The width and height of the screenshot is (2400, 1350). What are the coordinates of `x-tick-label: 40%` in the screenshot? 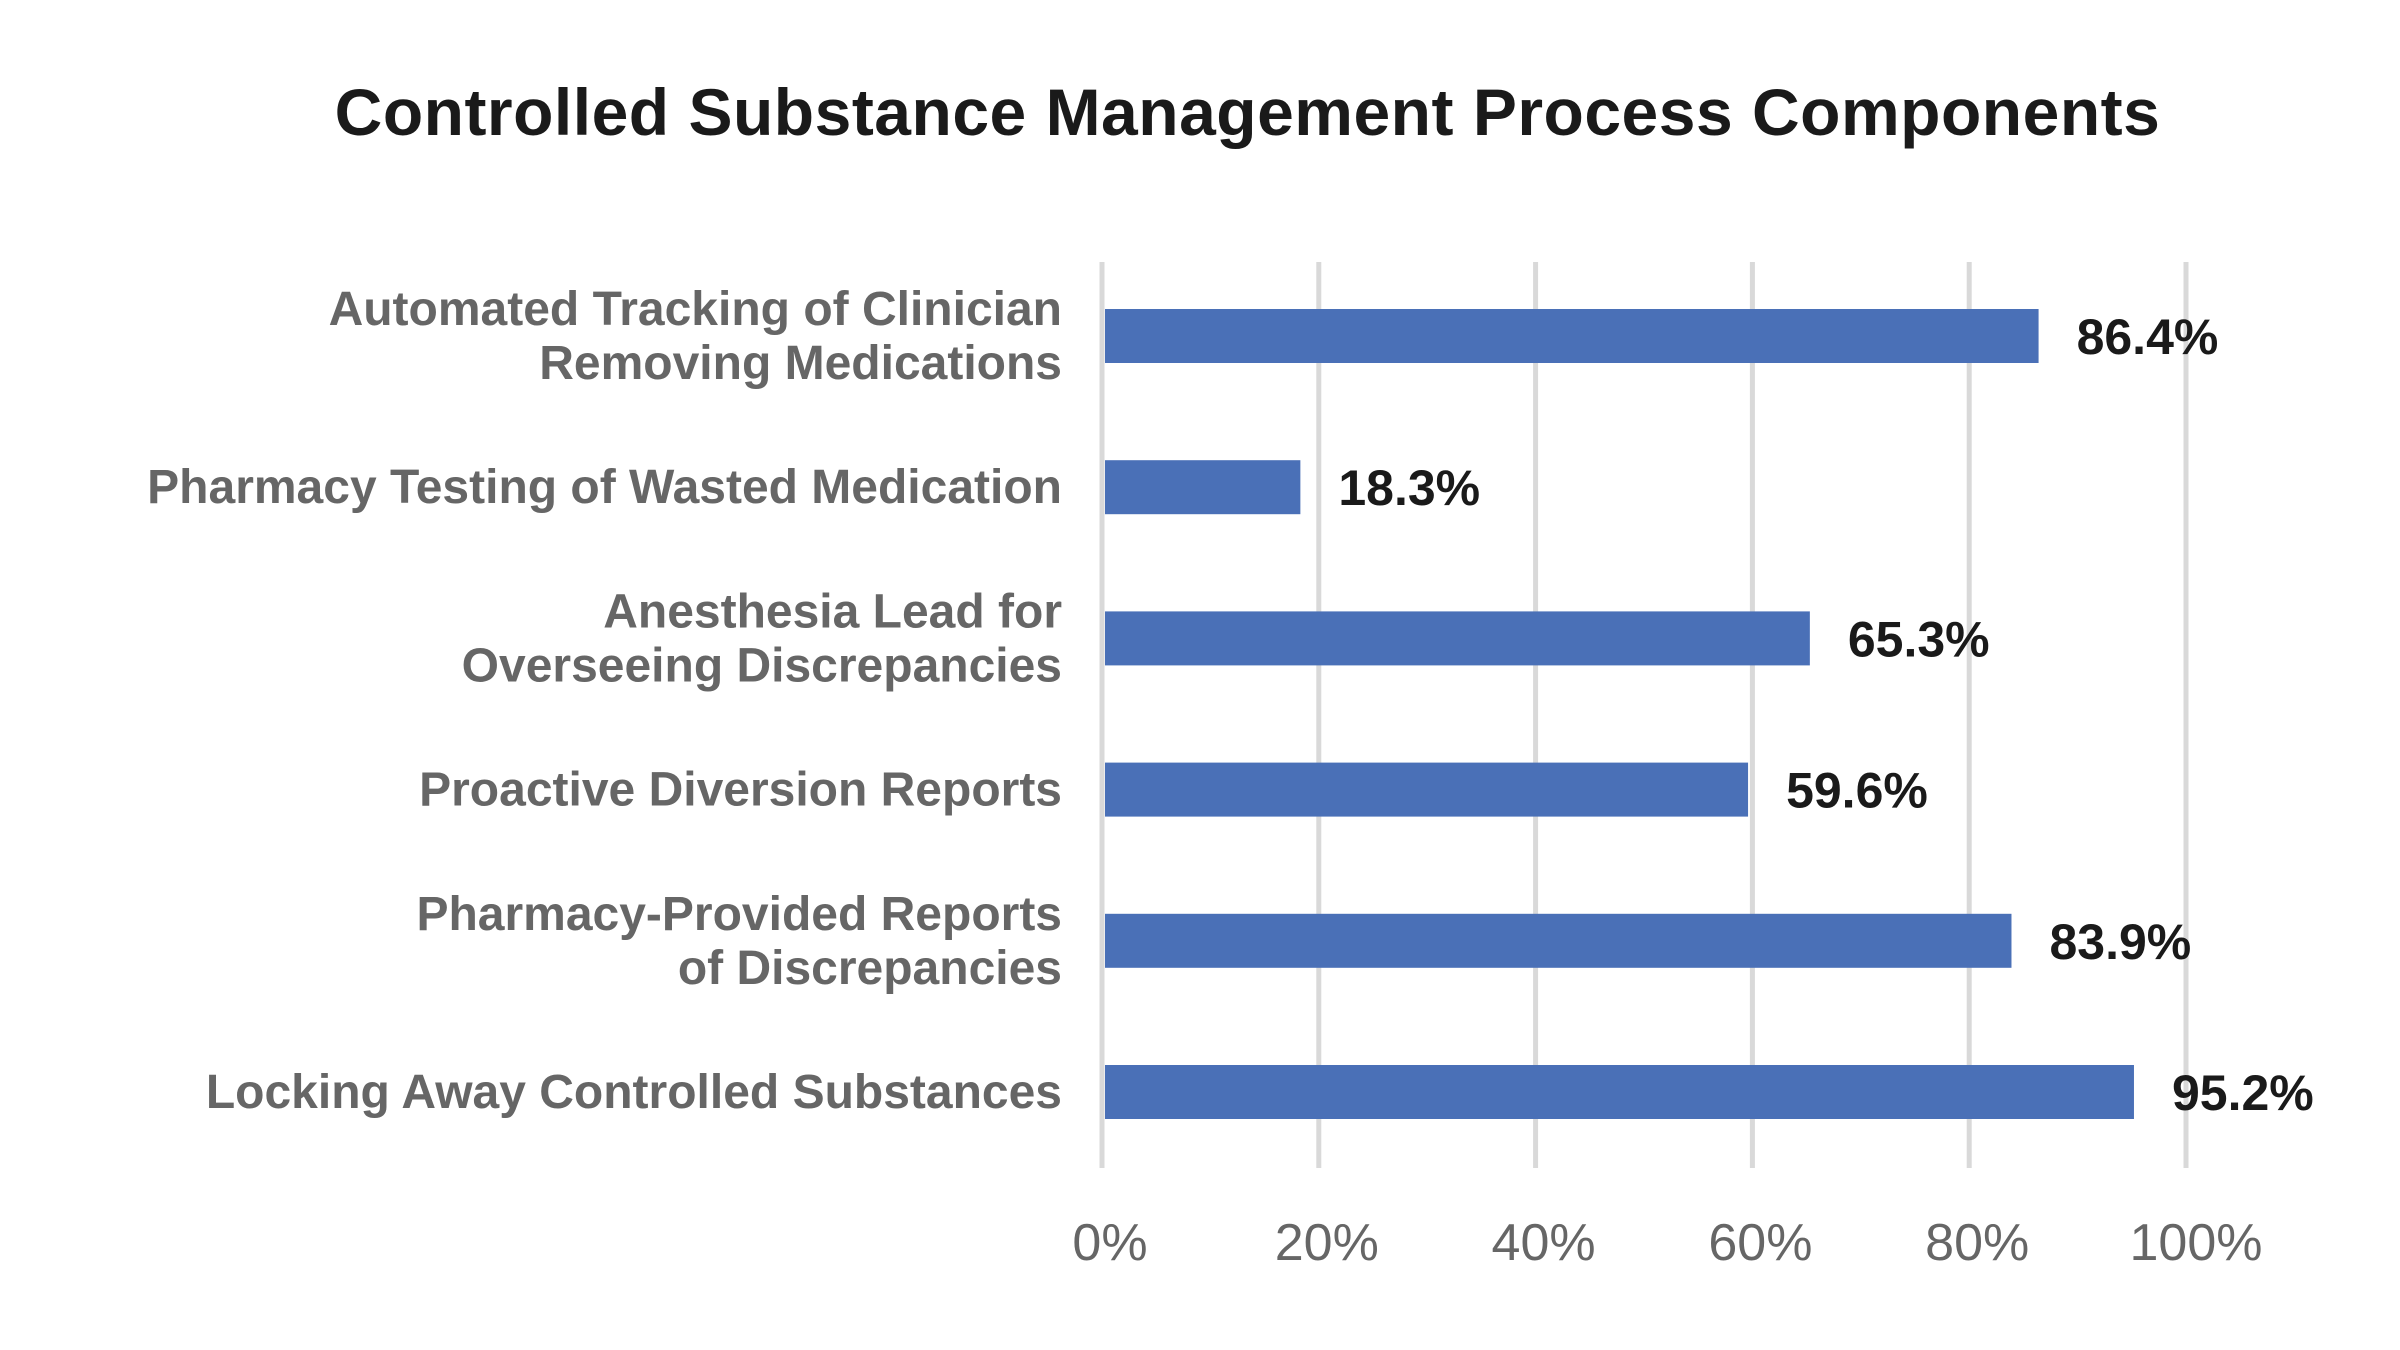 It's located at (1544, 1243).